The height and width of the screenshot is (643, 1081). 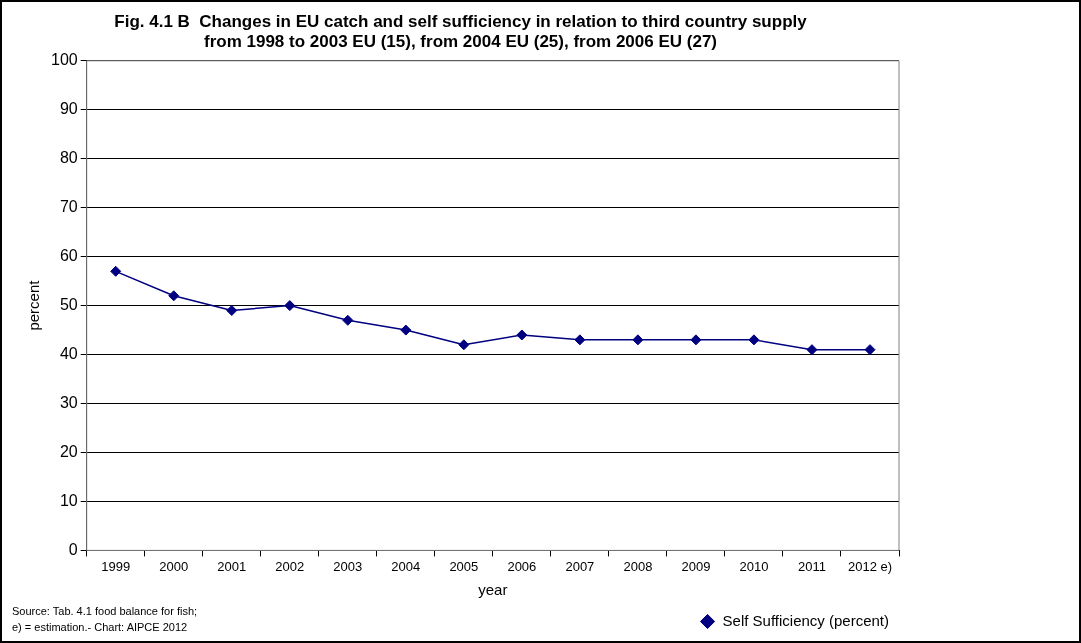 I want to click on y-tick-label: 80, so click(x=68, y=158).